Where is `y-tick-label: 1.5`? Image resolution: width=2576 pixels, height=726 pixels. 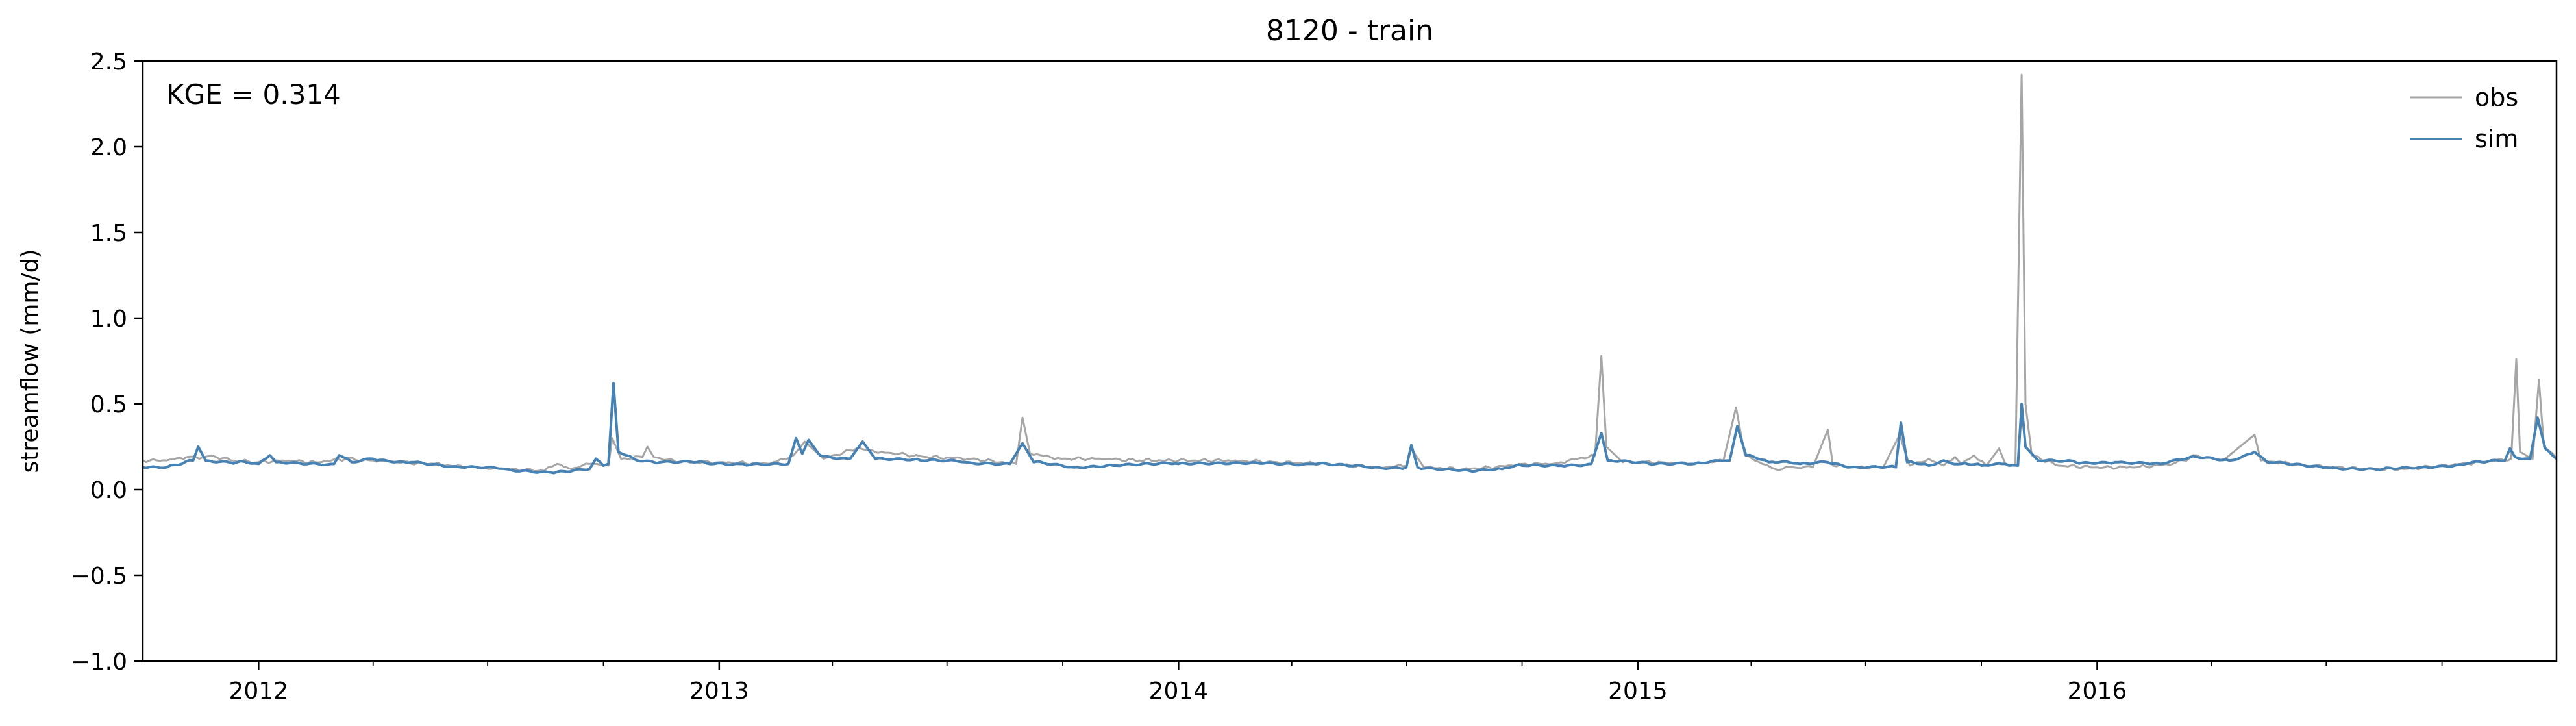
y-tick-label: 1.5 is located at coordinates (108, 233).